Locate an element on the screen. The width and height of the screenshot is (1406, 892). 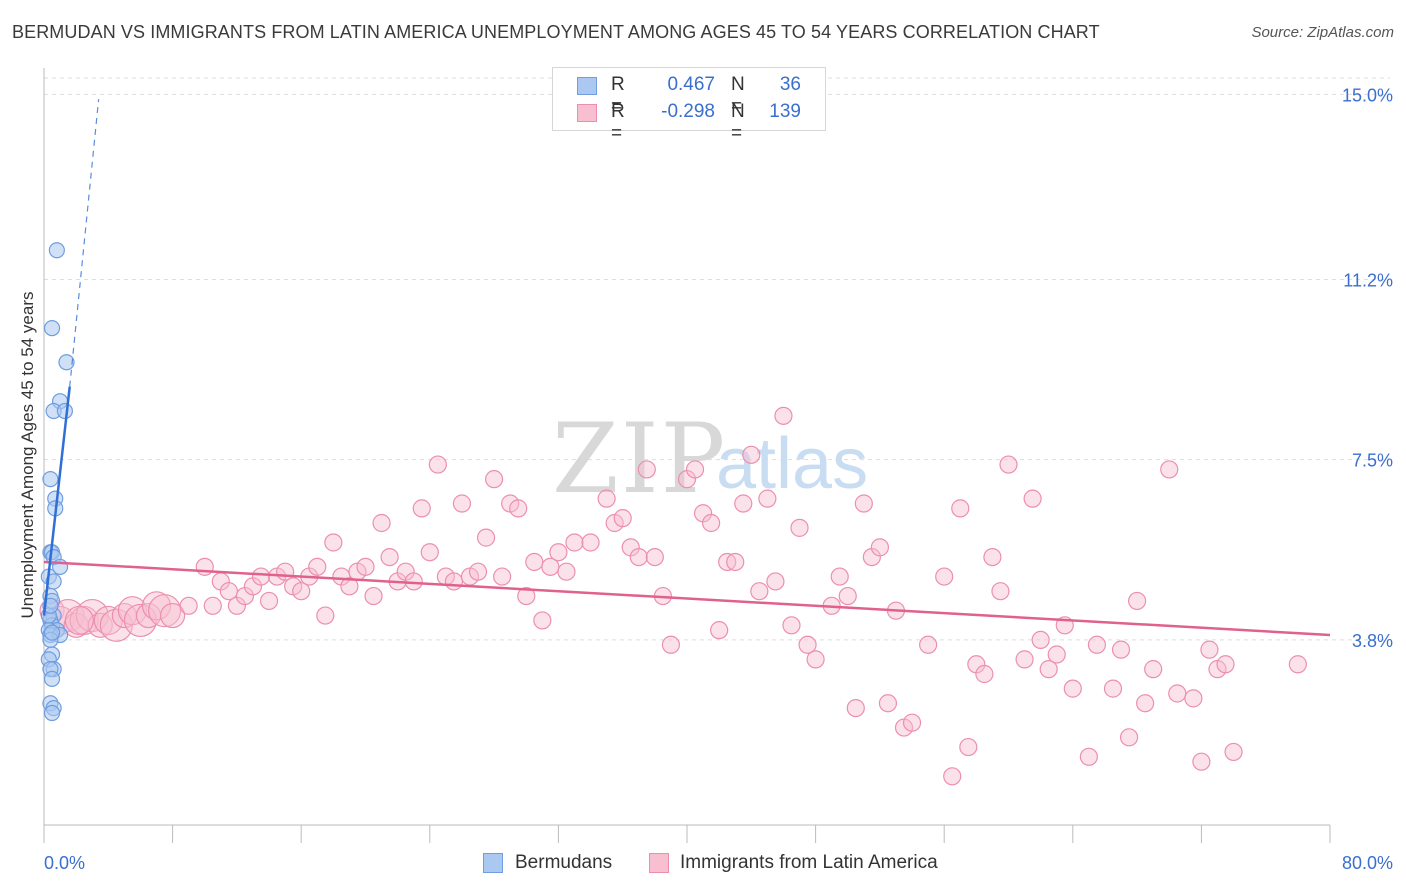
n-label: N = is located at coordinates (738, 122).